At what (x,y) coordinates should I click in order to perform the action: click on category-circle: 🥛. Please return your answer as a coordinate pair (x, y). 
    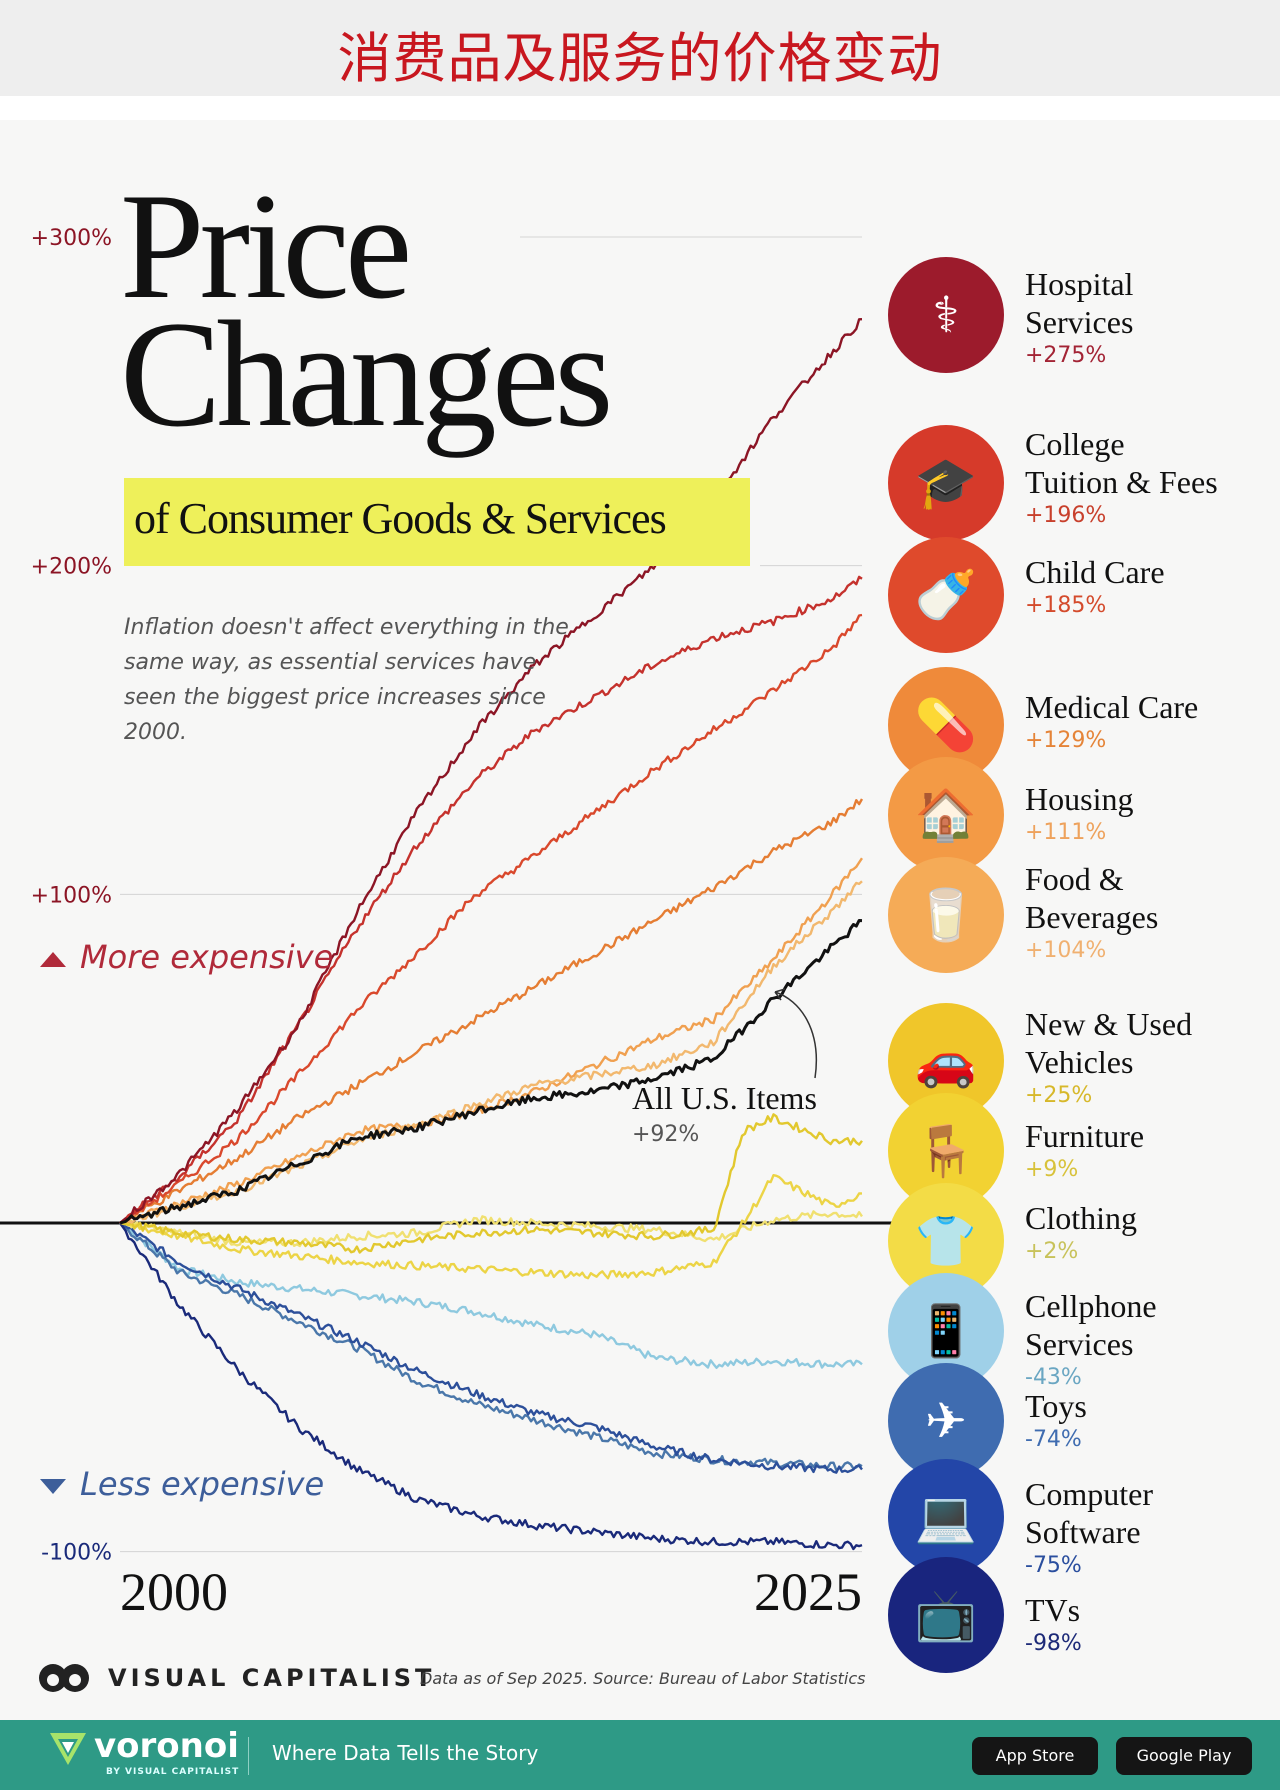
    Looking at the image, I should click on (946, 915).